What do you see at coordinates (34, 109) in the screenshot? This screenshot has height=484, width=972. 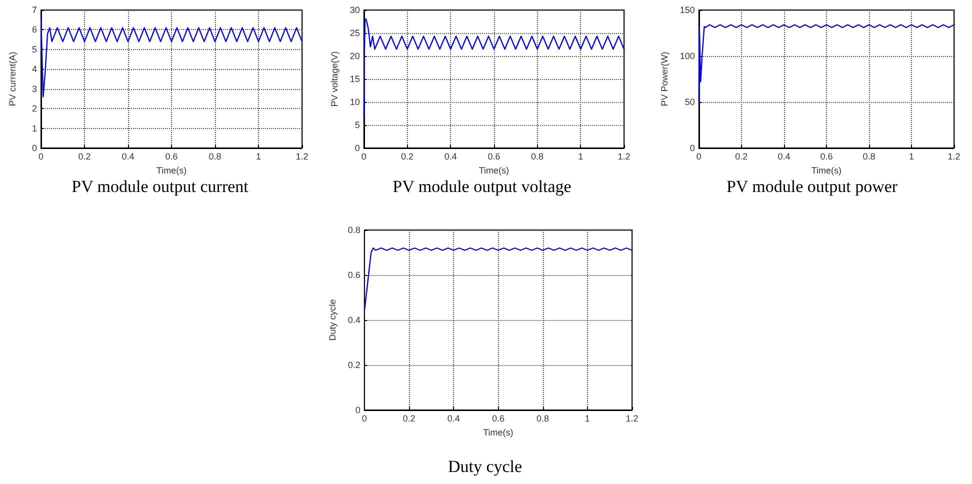 I see `y-tick-label: 2` at bounding box center [34, 109].